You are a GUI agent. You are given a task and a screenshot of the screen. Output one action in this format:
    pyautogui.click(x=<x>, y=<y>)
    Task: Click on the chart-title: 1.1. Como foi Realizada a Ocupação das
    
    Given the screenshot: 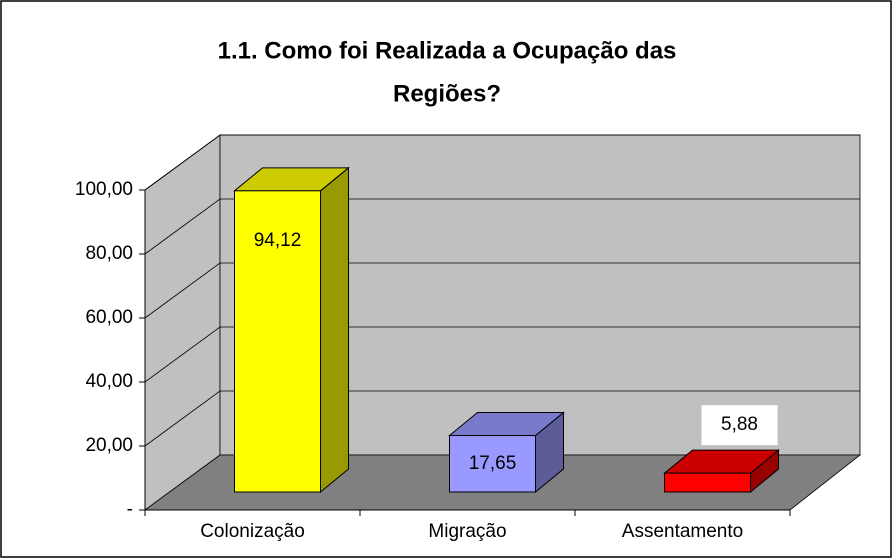 What is the action you would take?
    pyautogui.click(x=447, y=50)
    